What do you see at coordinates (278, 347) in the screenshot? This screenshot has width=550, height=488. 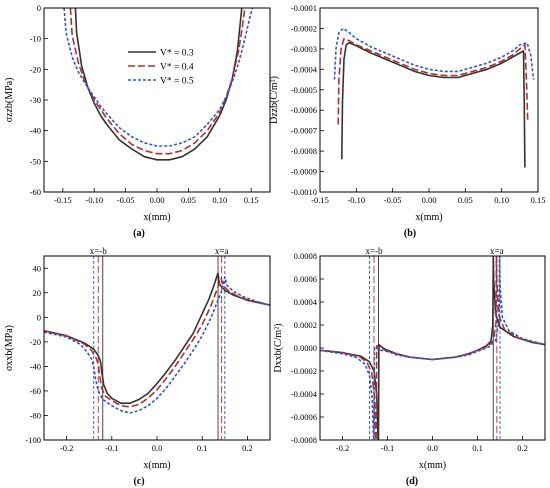 I see `y-axis-label: Dxxb(C/m²)` at bounding box center [278, 347].